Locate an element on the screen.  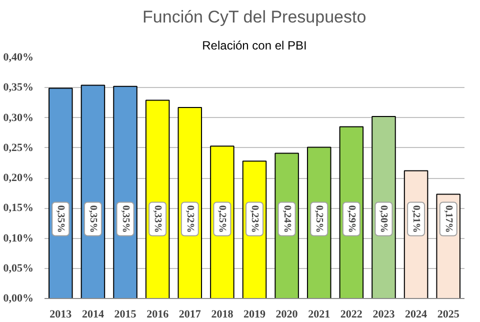
x-tick-label: 2016 is located at coordinates (158, 314).